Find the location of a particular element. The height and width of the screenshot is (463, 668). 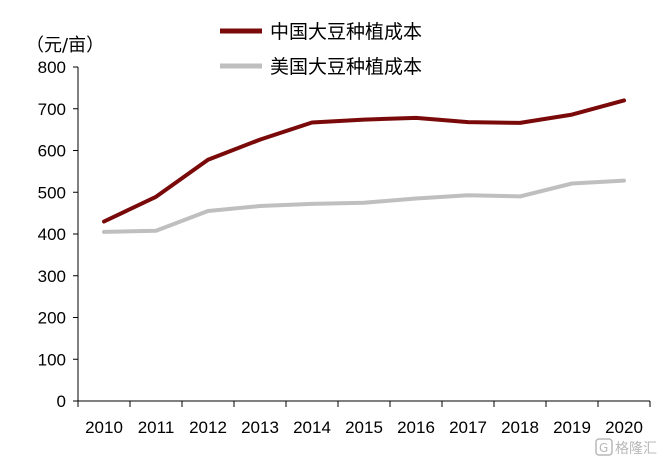

x-tick-label: 2016 is located at coordinates (416, 427).